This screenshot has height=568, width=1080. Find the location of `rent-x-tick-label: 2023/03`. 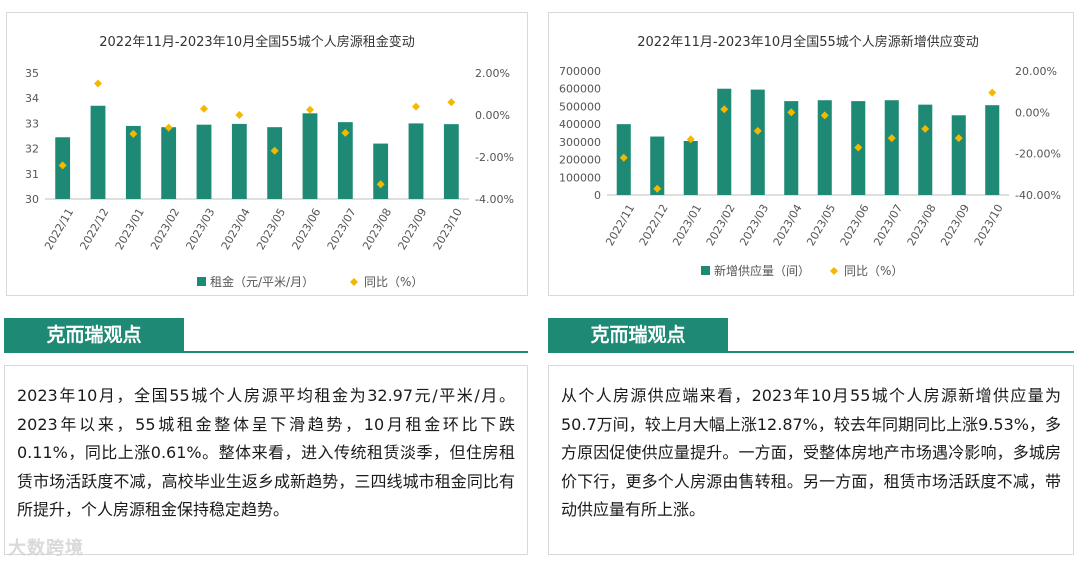

rent-x-tick-label: 2023/03 is located at coordinates (200, 229).